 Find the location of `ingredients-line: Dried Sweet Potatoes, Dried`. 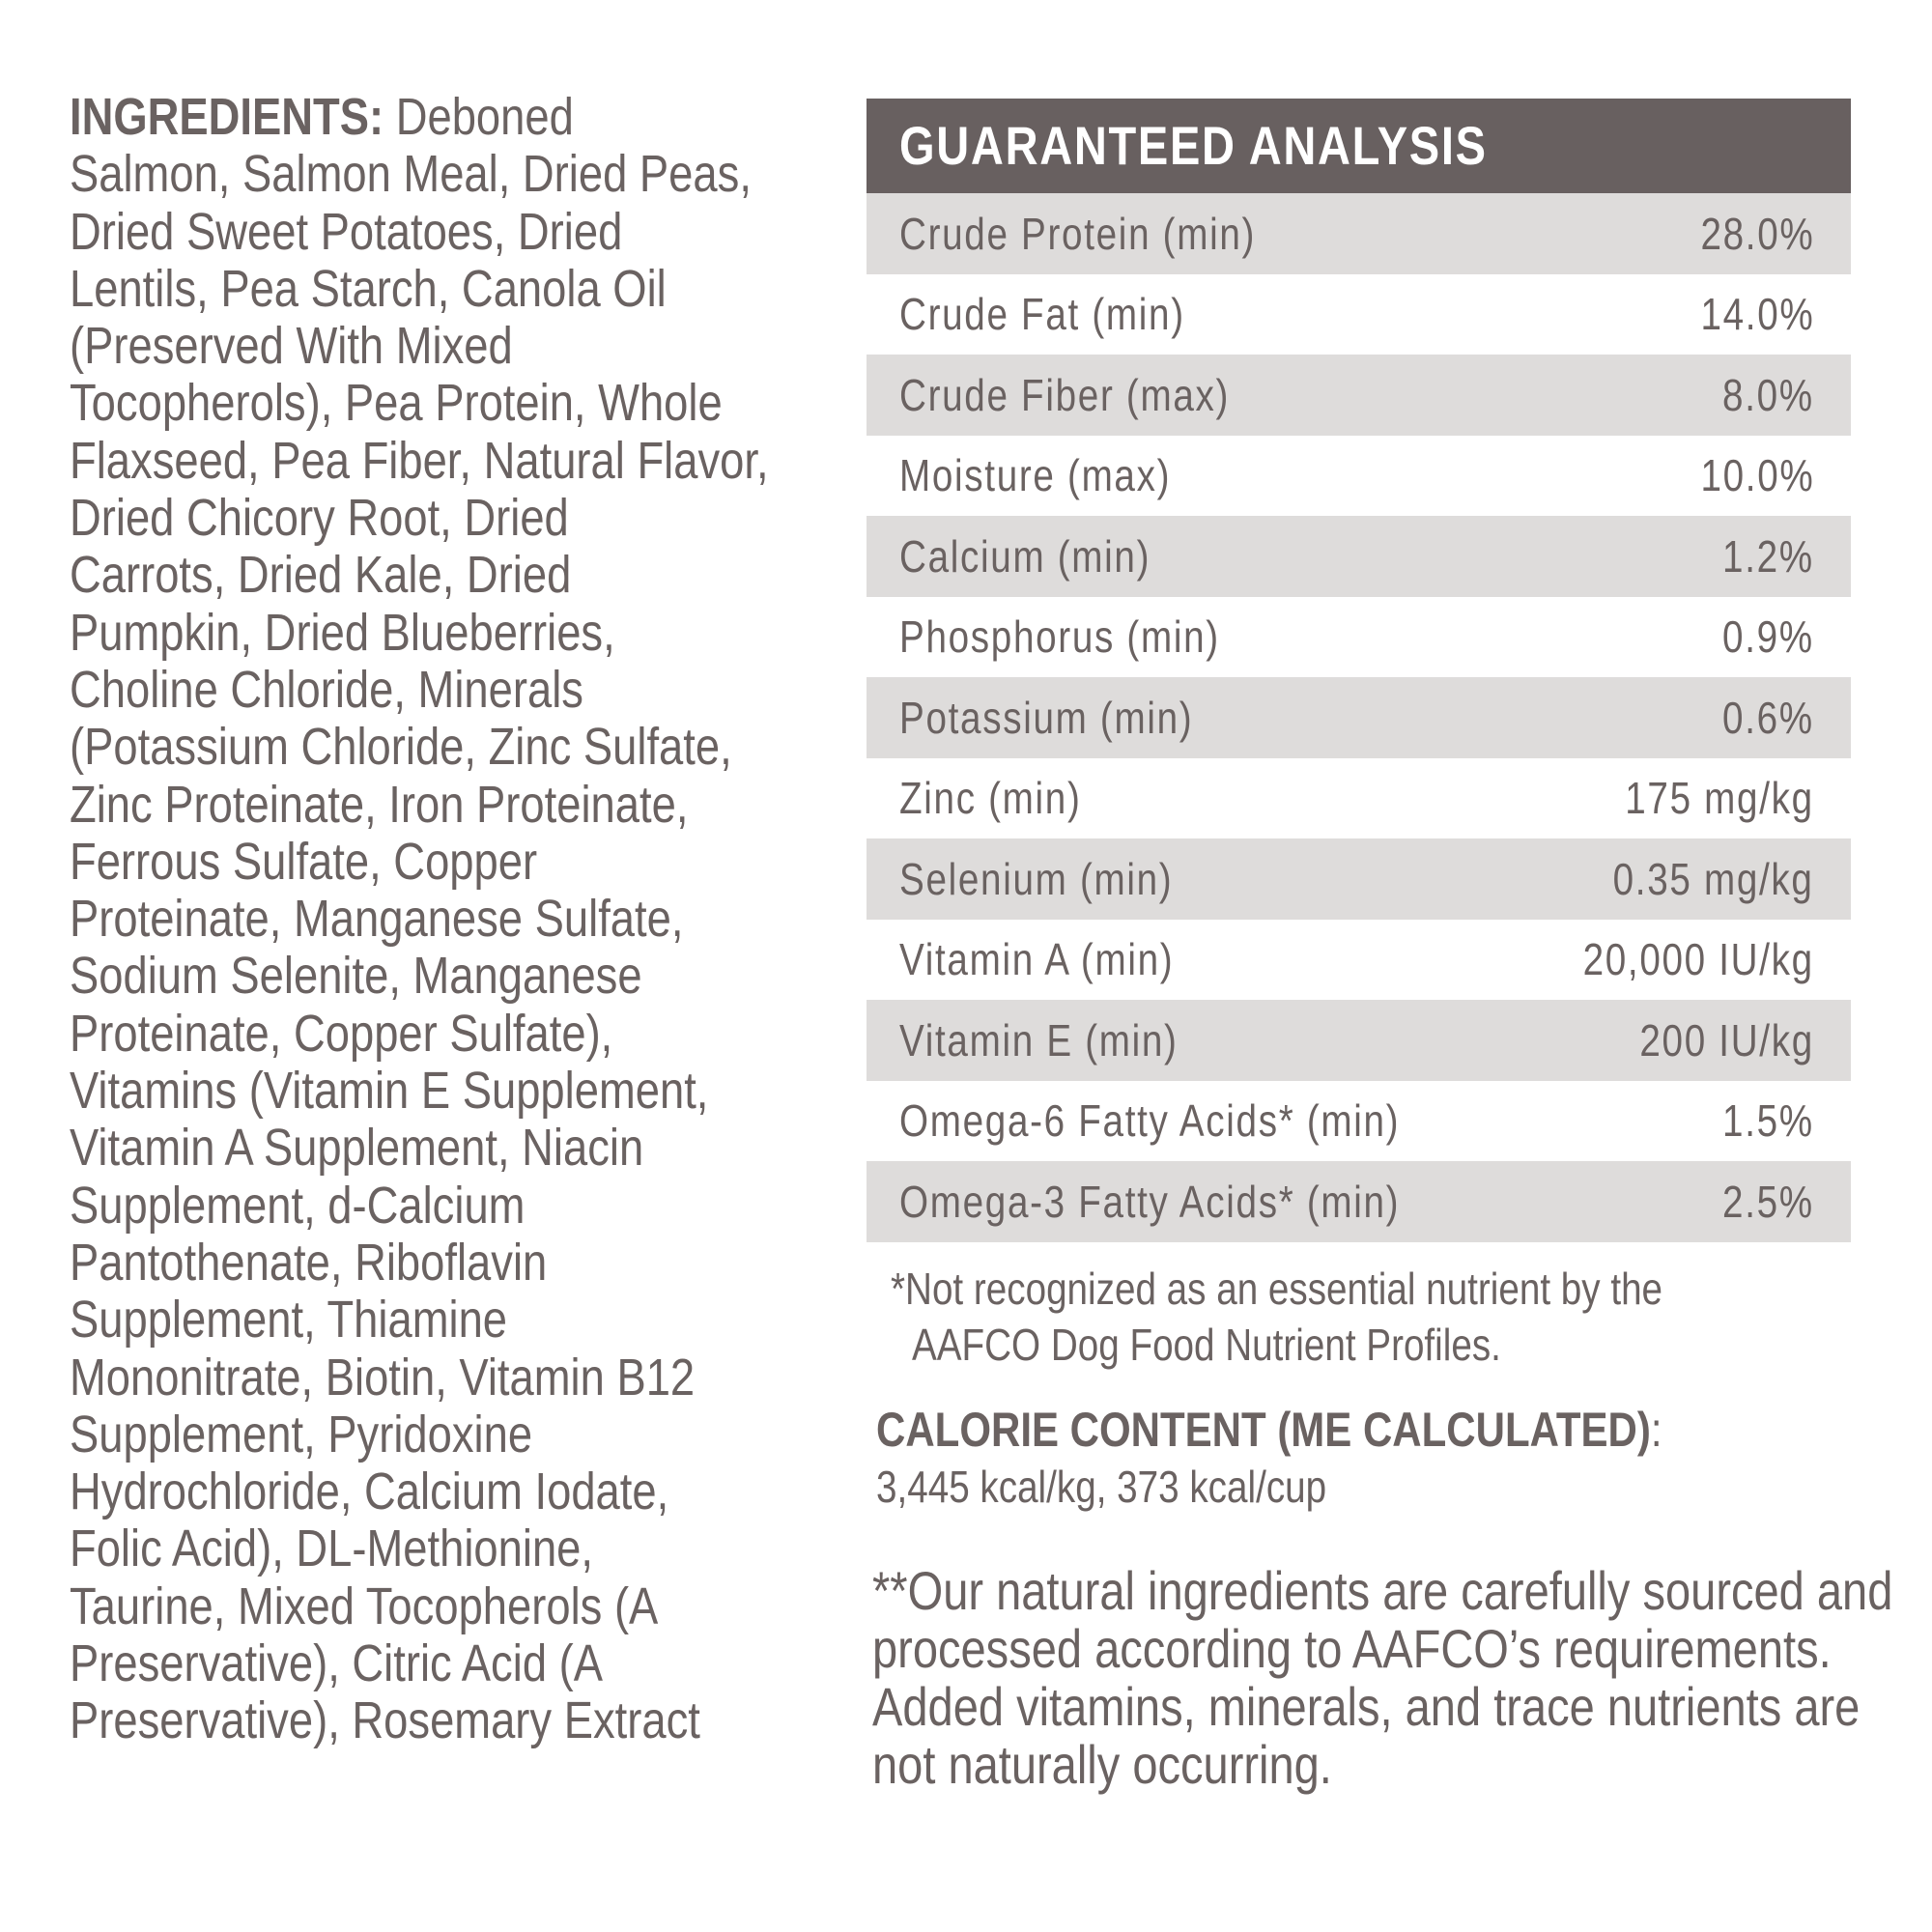

ingredients-line: Dried Sweet Potatoes, Dried is located at coordinates (346, 231).